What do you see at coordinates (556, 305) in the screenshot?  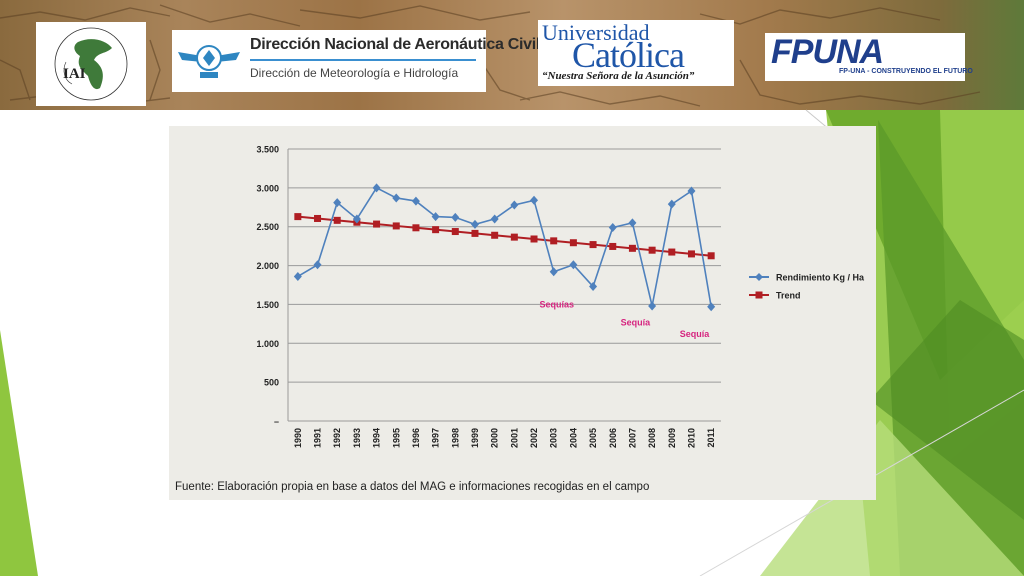 I see `drought-annotation: Sequías` at bounding box center [556, 305].